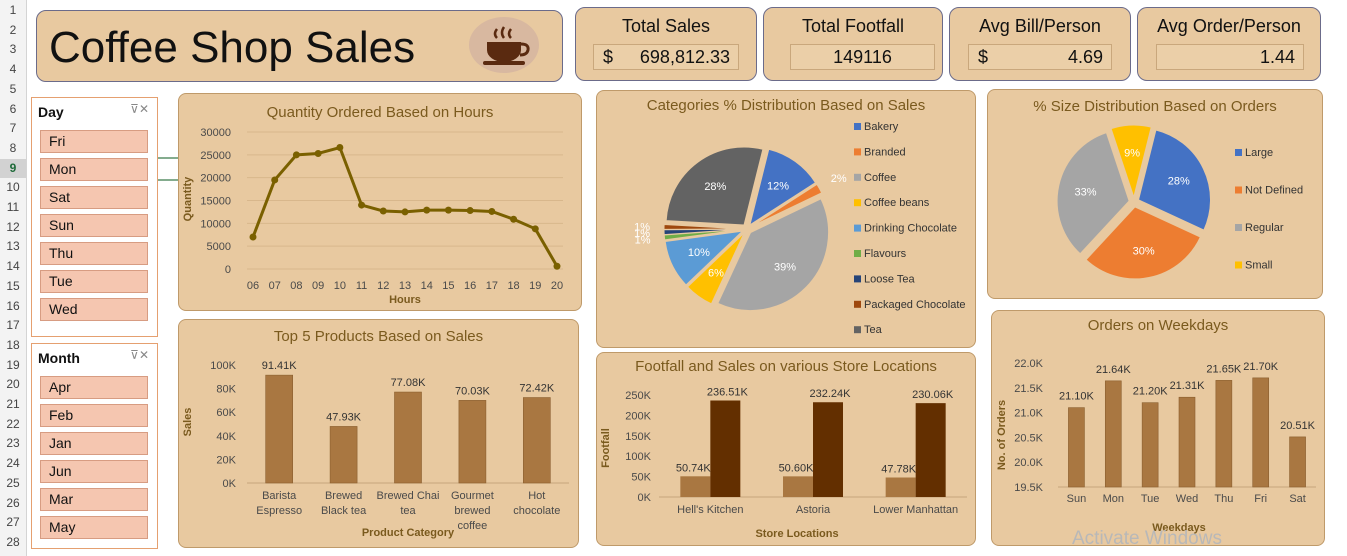 Image resolution: width=1347 pixels, height=556 pixels. Describe the element at coordinates (59, 358) in the screenshot. I see `slicer-title: Month` at that location.